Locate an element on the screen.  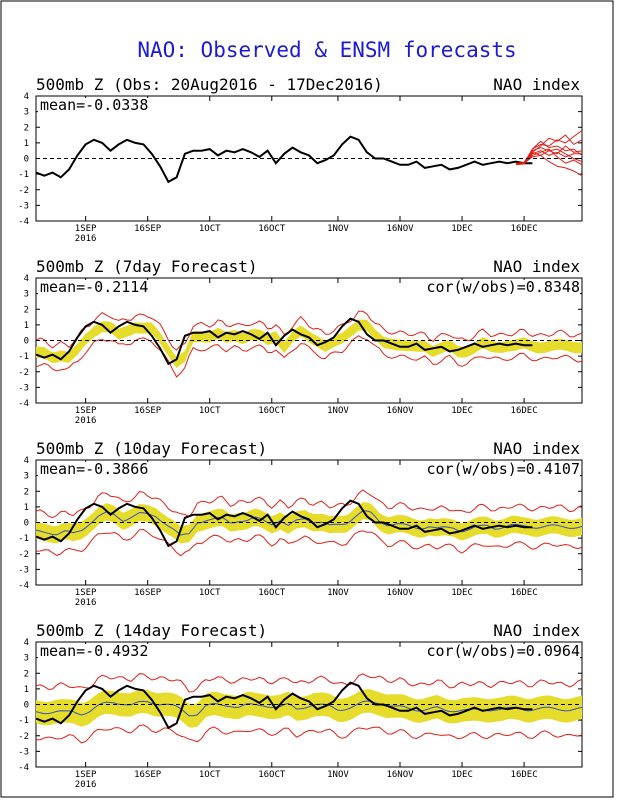
figure-title: NAO: Observed & ENSM forecasts is located at coordinates (326, 50).